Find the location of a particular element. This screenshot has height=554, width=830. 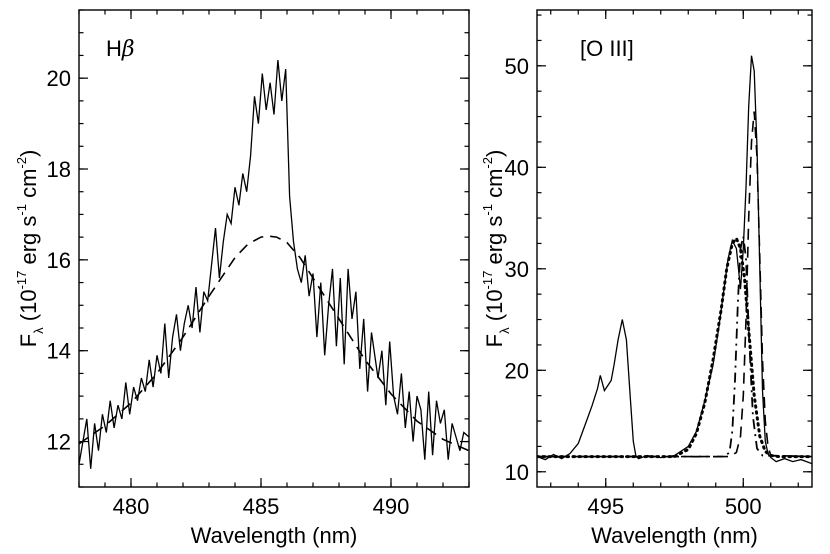

right-y-tick-label: 40 is located at coordinates (517, 167).